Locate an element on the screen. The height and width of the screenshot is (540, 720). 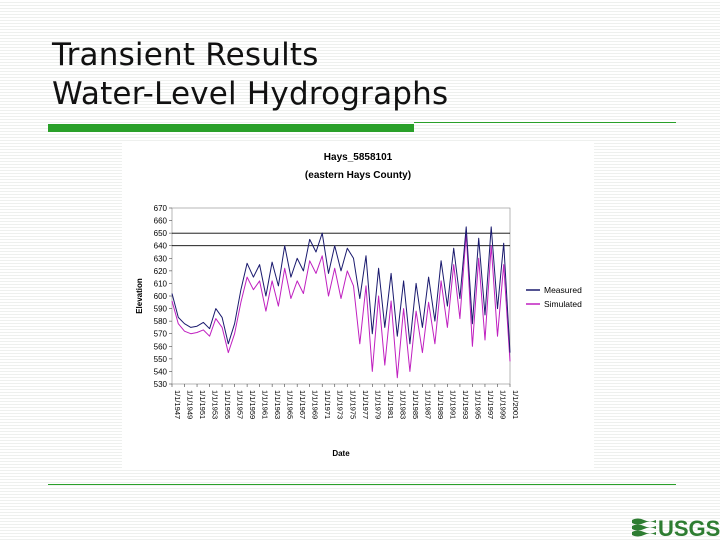
x-tick-label: 1/1/1997 is located at coordinates (490, 404).